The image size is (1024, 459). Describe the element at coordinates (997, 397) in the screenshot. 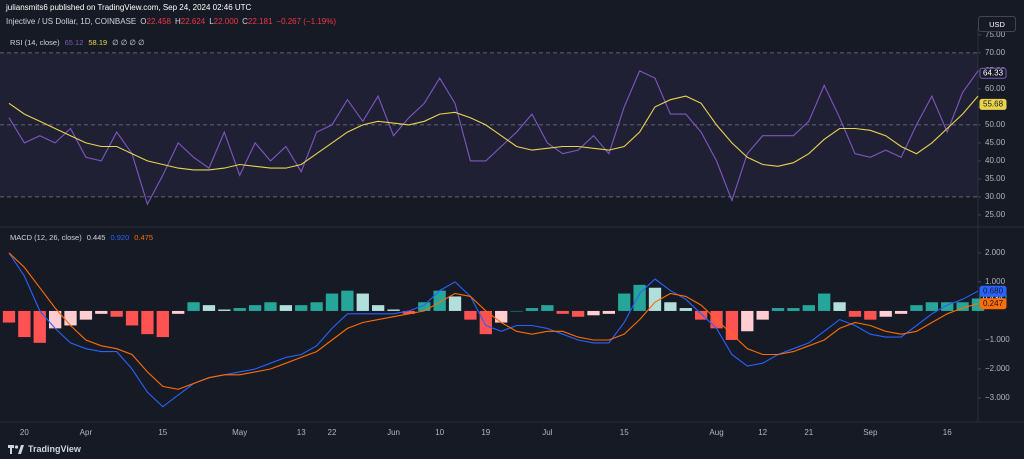

I see `y-tick-label: −3.000` at that location.